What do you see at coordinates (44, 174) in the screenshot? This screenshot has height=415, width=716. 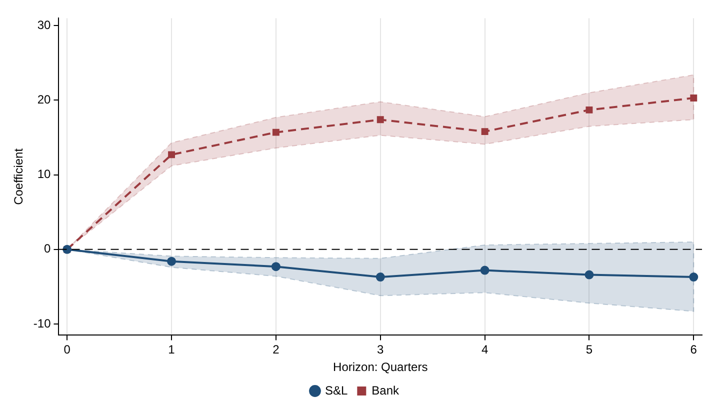 I see `y-tick-label: 10` at bounding box center [44, 174].